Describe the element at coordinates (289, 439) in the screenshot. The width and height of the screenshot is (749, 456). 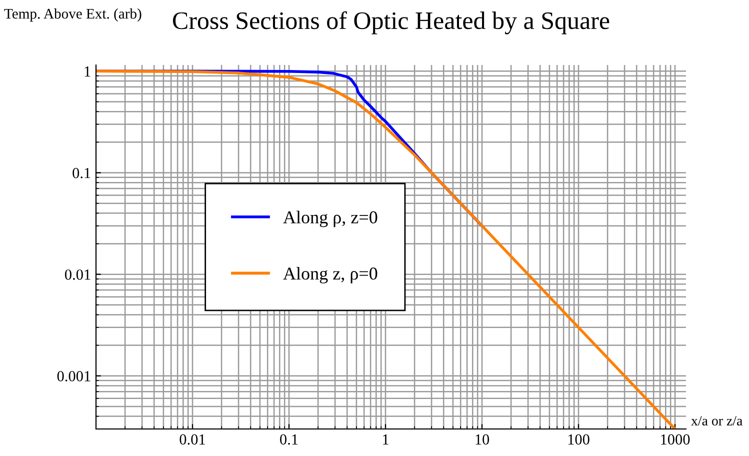
I see `x-tick-label: 0.1` at that location.